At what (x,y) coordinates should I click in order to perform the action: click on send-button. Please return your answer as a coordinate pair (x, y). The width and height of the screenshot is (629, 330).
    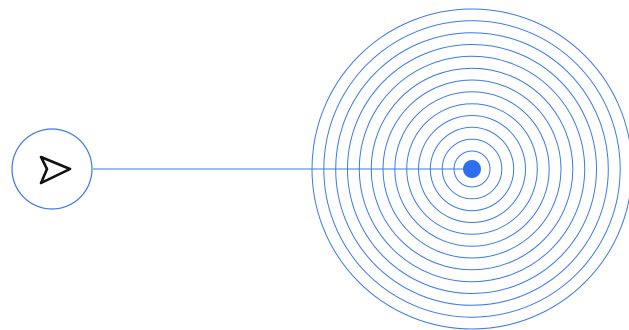
    Looking at the image, I should click on (52, 169).